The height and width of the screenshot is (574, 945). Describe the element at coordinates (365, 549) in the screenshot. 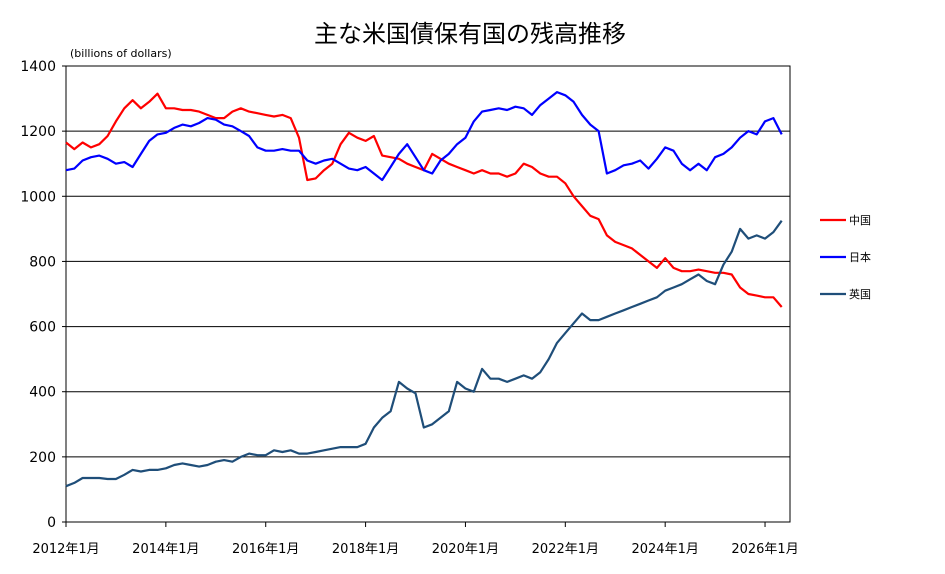

I see `x-tick-label: 2018年1月` at that location.